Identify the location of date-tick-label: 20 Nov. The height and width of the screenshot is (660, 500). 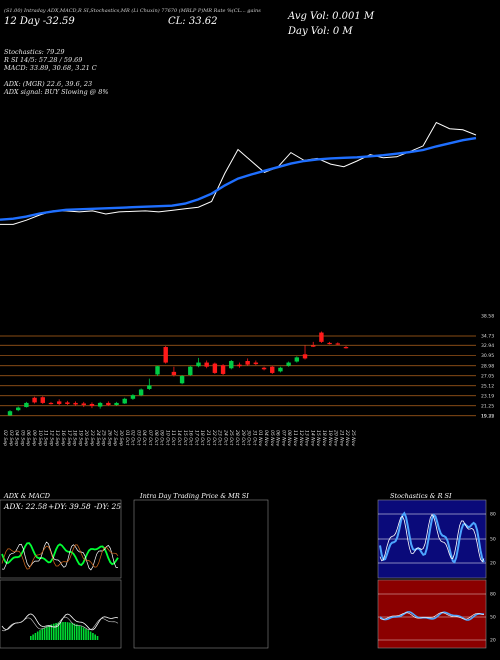
(336, 438).